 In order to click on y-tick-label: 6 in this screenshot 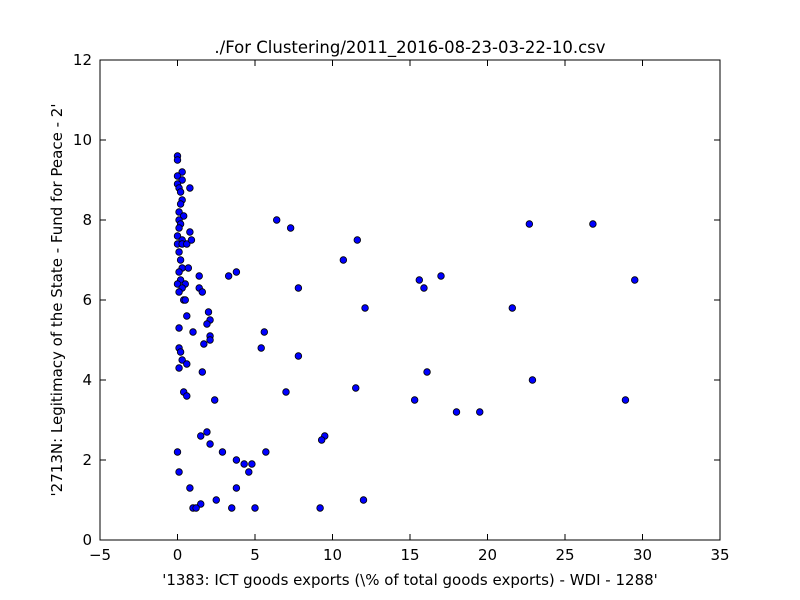, I will do `click(87, 300)`.